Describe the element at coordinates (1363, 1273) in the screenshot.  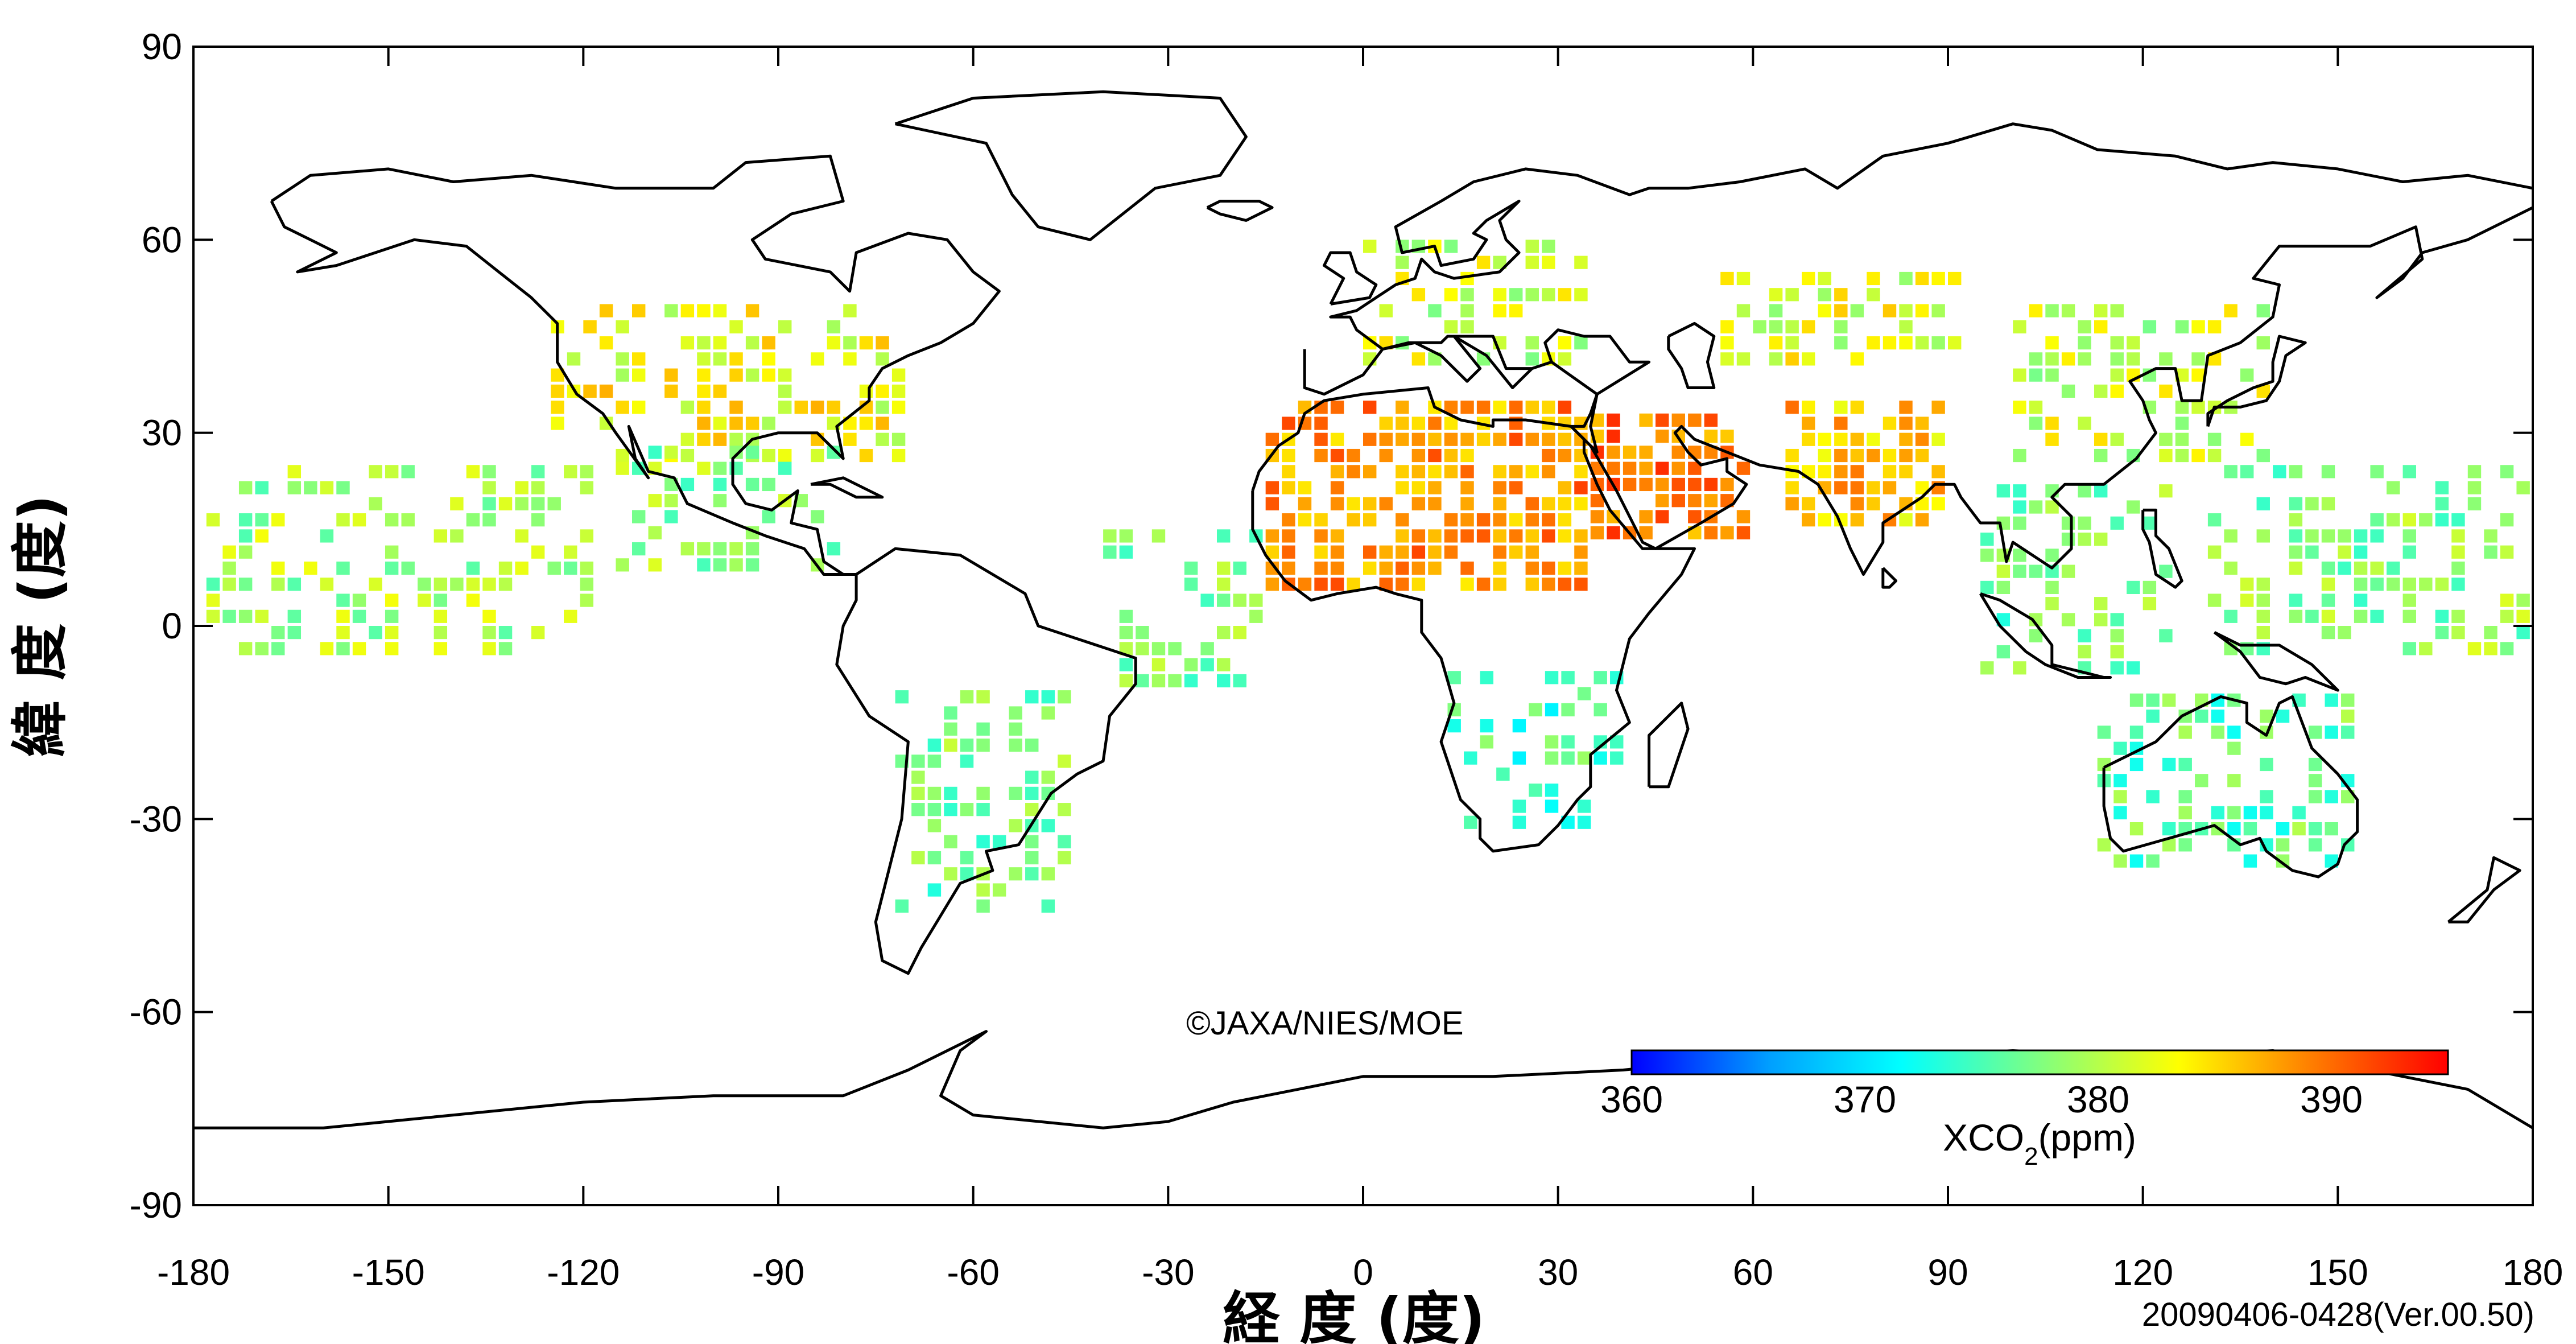
I see `x-tick-label: 0` at that location.